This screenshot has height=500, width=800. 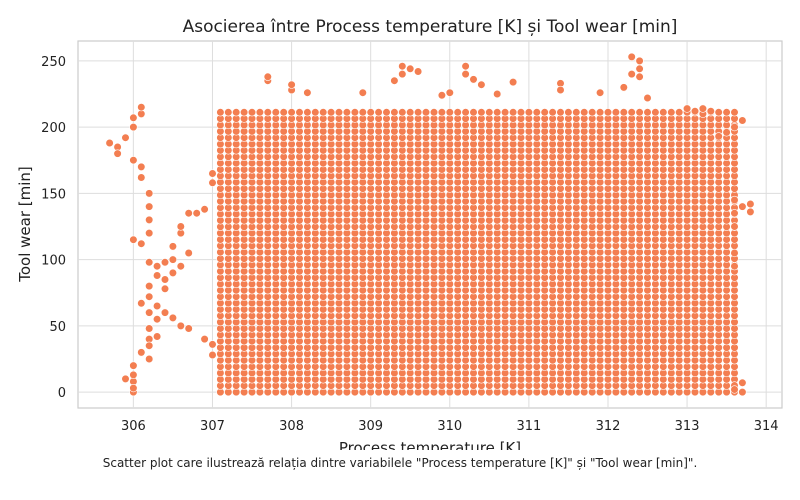 I want to click on y-tick-label: 0, so click(x=62, y=393).